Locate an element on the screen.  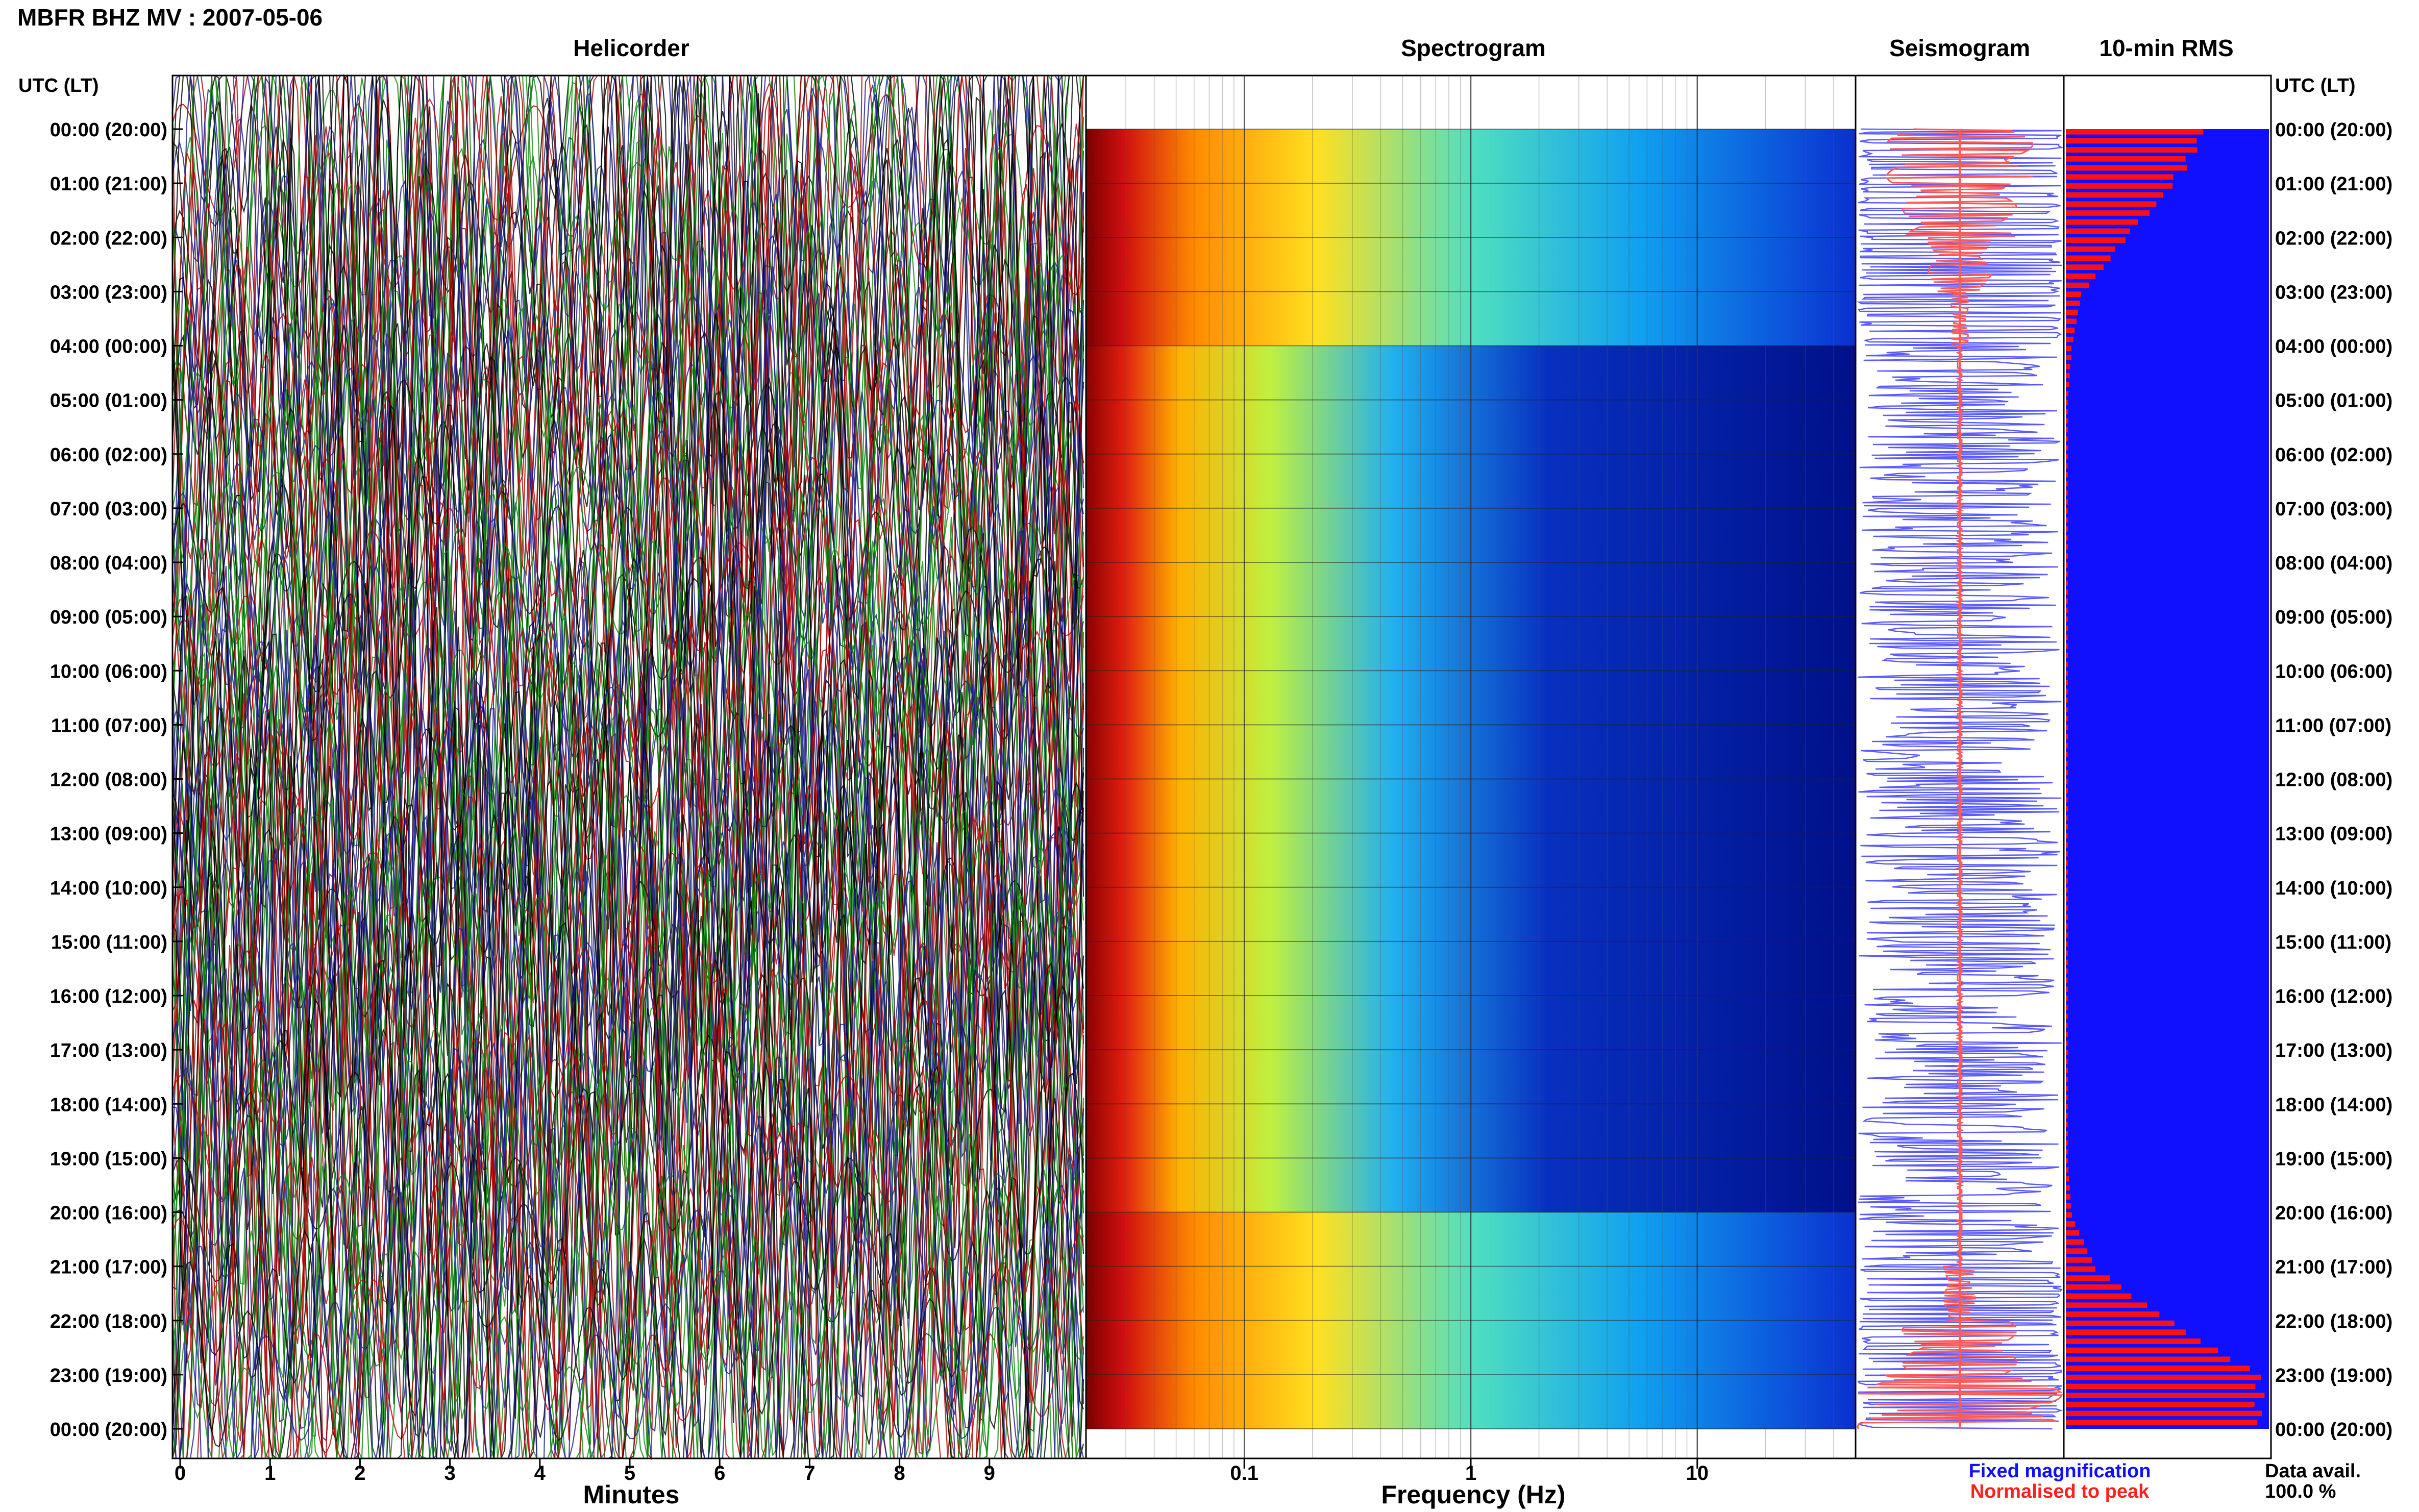
y-tick-label-left: 06:00 (02:00) is located at coordinates (108, 455).